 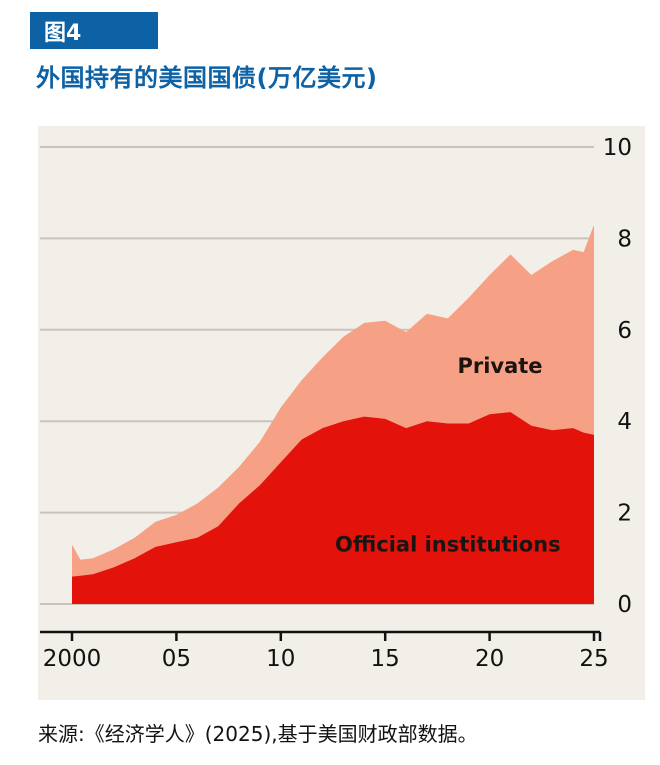 What do you see at coordinates (94, 30) in the screenshot?
I see `figure-badge: 图4` at bounding box center [94, 30].